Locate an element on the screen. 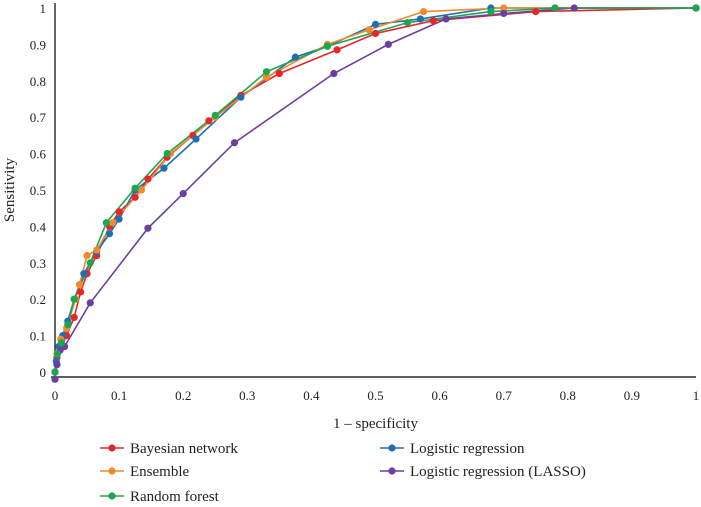 The image size is (701, 507). y-tick-labels: 0 0.1 0.2 0.3 0.4 0.5 0.6 0.7 0.8 0.9 1 is located at coordinates (38, 190).